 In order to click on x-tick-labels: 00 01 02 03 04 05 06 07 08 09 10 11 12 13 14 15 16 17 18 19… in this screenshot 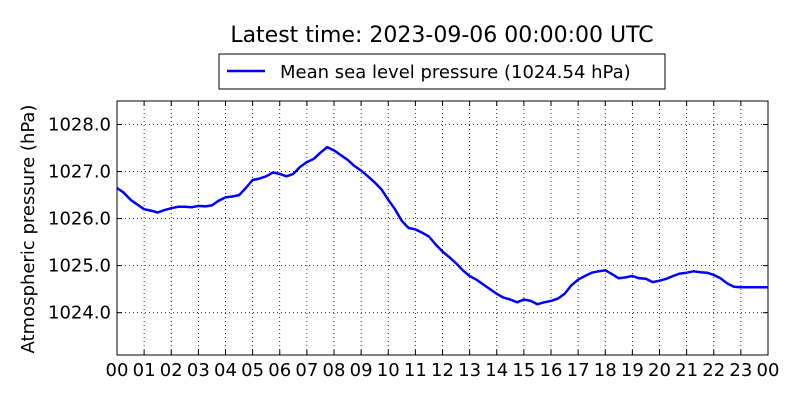, I will do `click(443, 370)`.